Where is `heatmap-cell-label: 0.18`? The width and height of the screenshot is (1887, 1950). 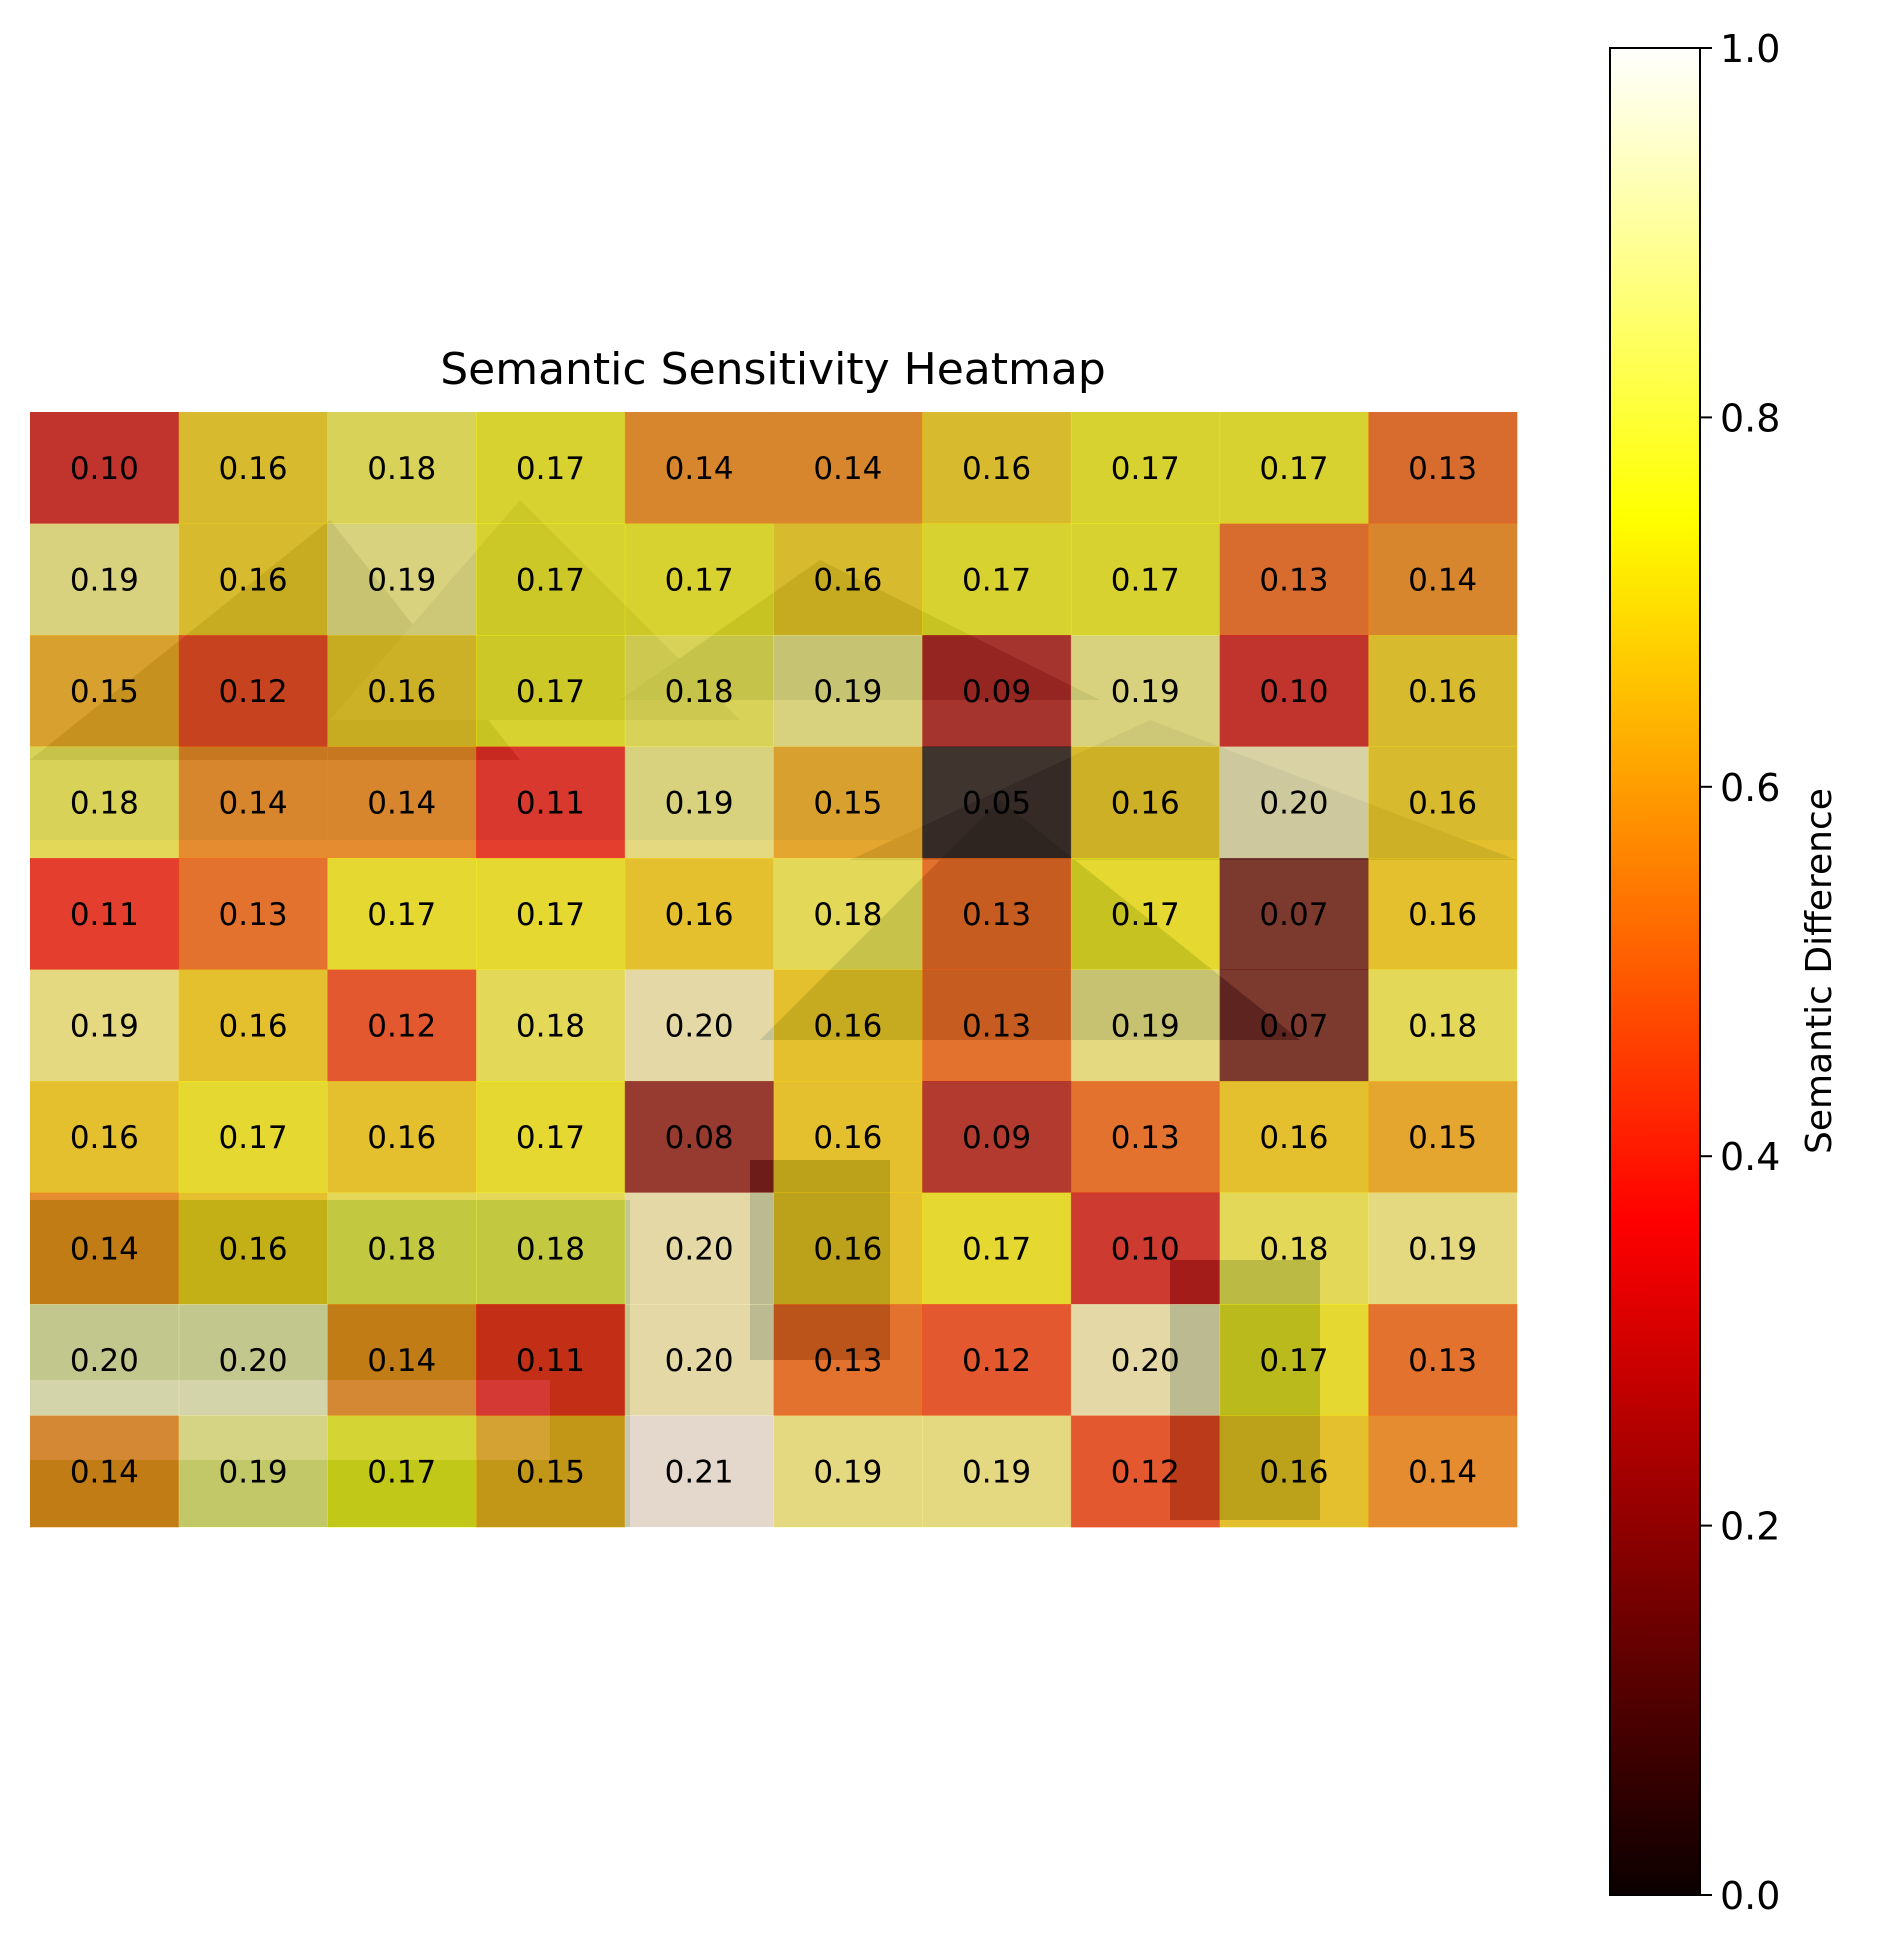
heatmap-cell-label: 0.18 is located at coordinates (401, 469).